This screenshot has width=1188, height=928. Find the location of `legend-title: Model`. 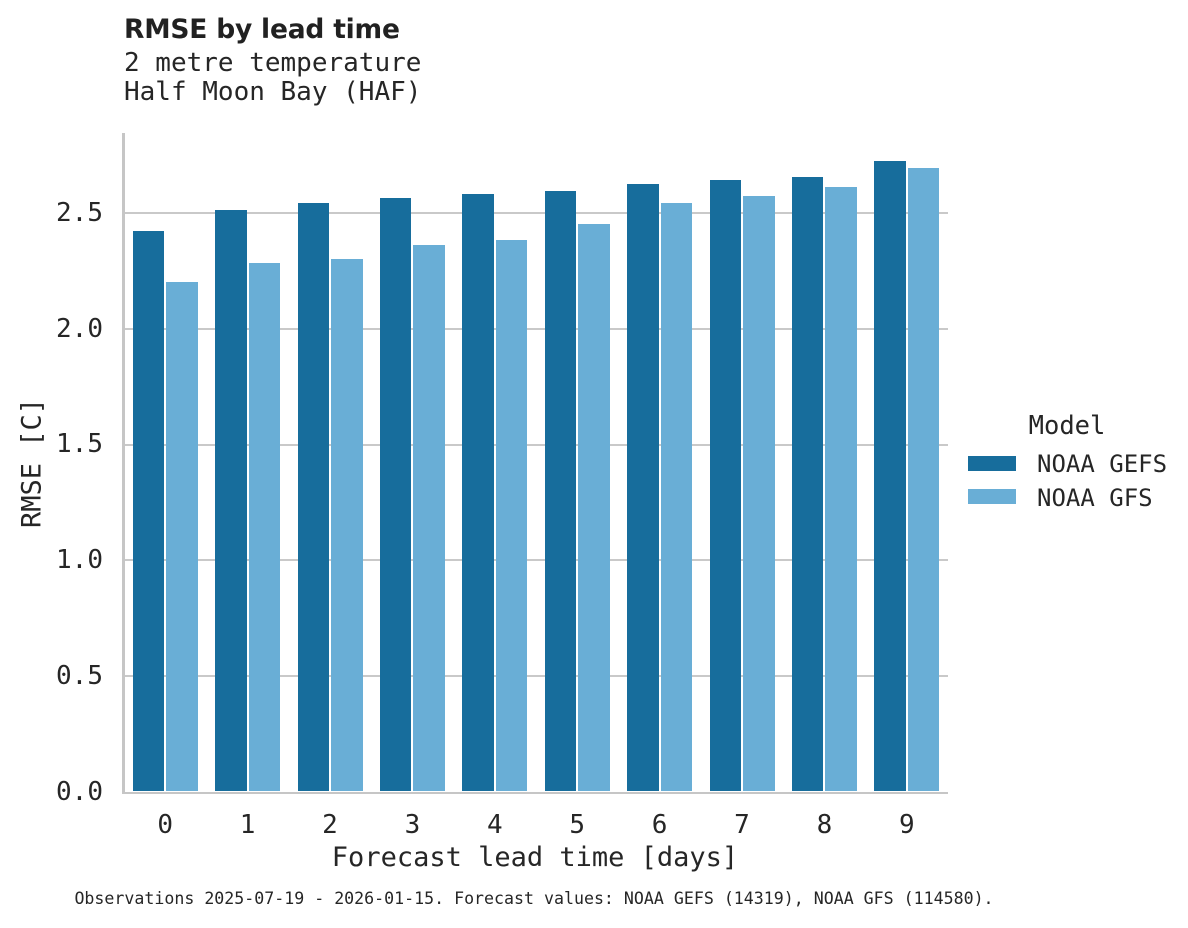

legend-title: Model is located at coordinates (1067, 426).